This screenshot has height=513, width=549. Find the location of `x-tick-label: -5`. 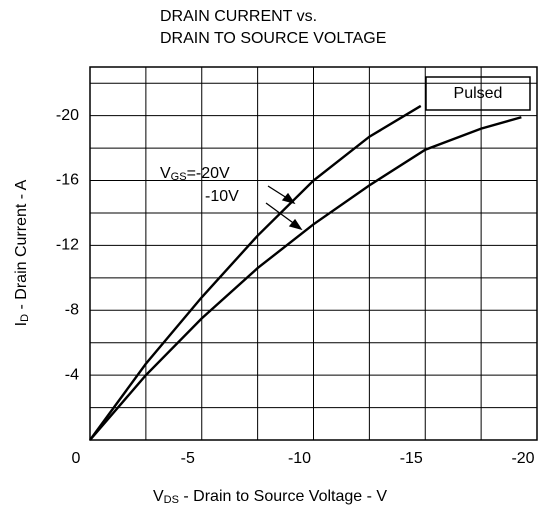

x-tick-label: -5 is located at coordinates (188, 458).